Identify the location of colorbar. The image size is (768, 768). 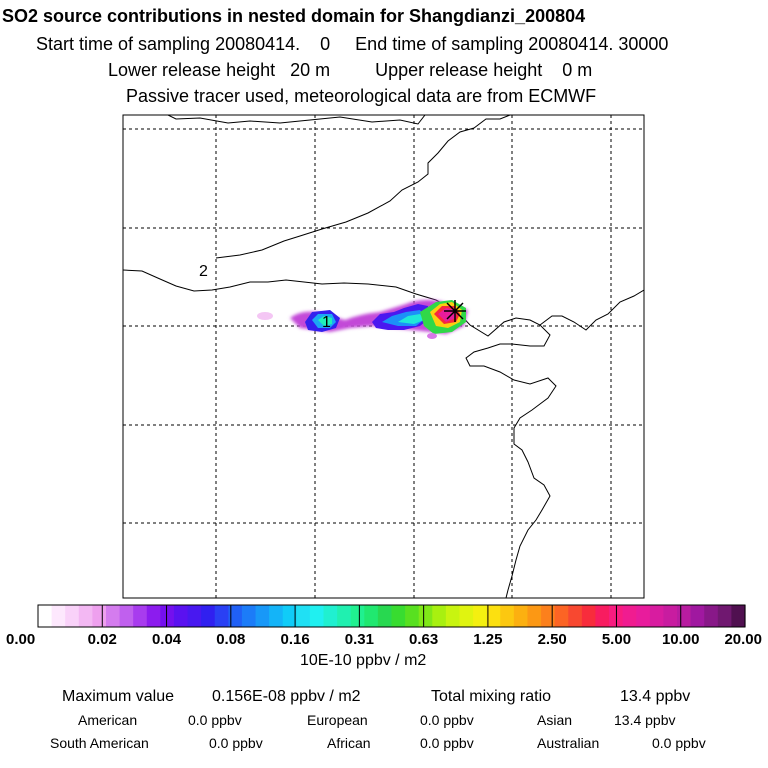
(391, 616).